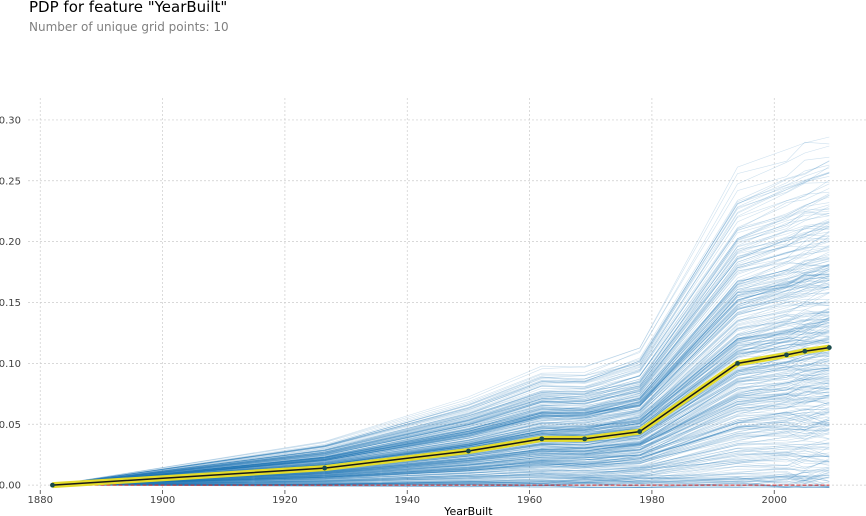 The width and height of the screenshot is (866, 516). I want to click on x-tick-label: 1880, so click(40, 500).